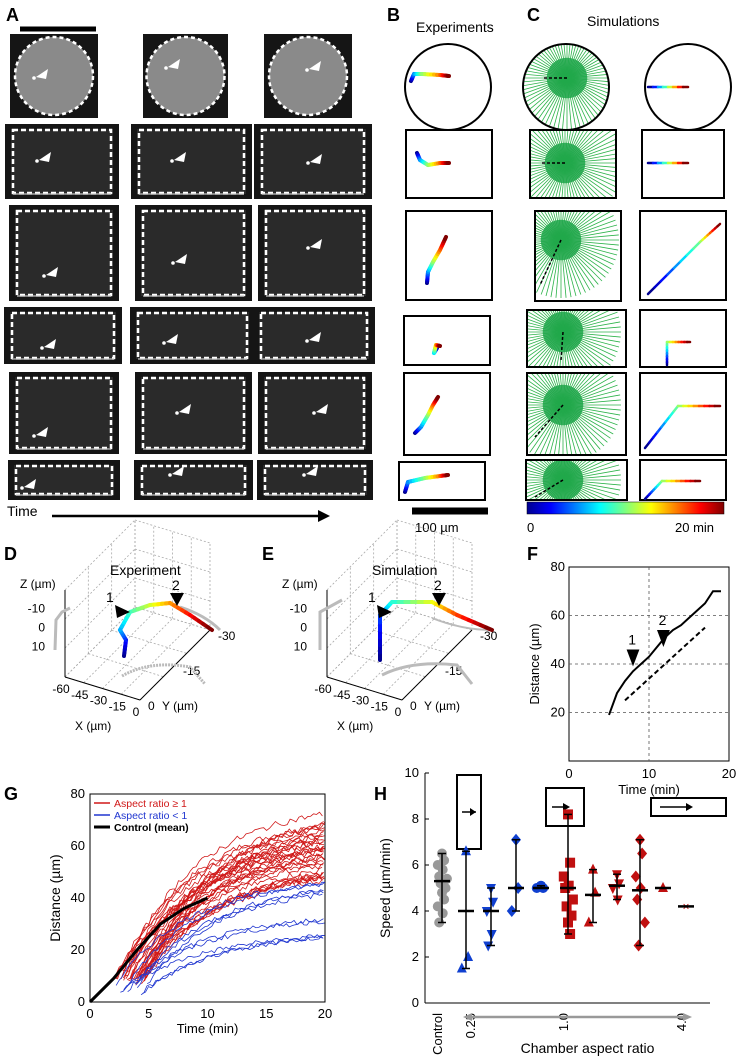 The image size is (740, 1059). Describe the element at coordinates (649, 773) in the screenshot. I see `x-tick-label: 10` at that location.